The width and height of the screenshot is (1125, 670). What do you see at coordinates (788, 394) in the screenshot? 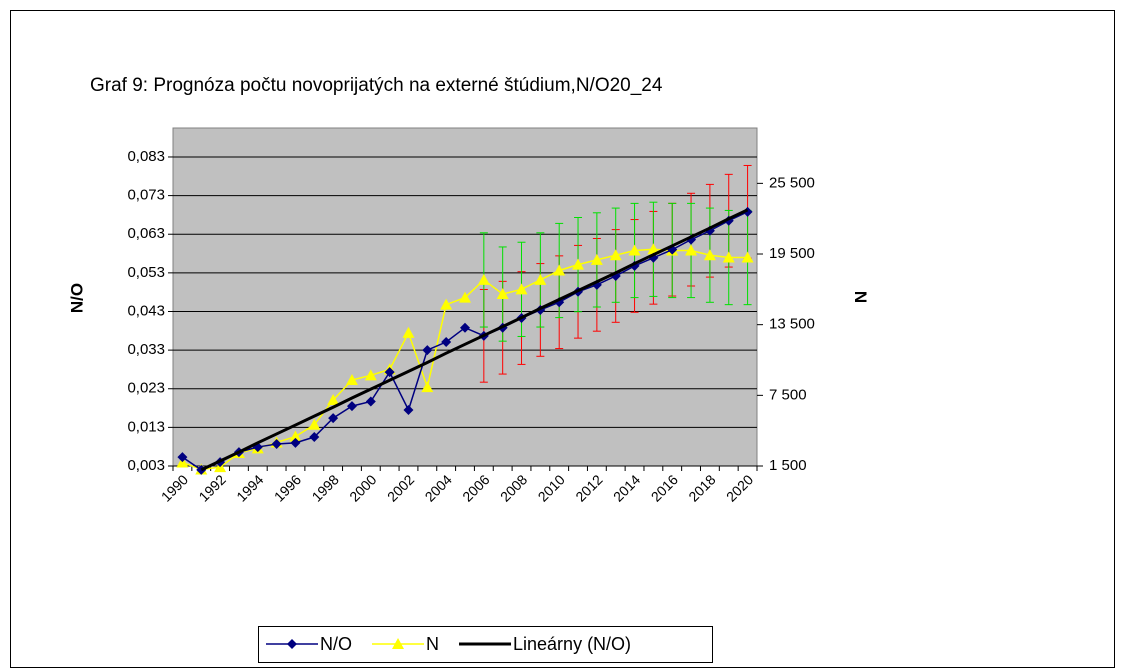
I see `y2-tick-label: 7 500` at bounding box center [788, 394].